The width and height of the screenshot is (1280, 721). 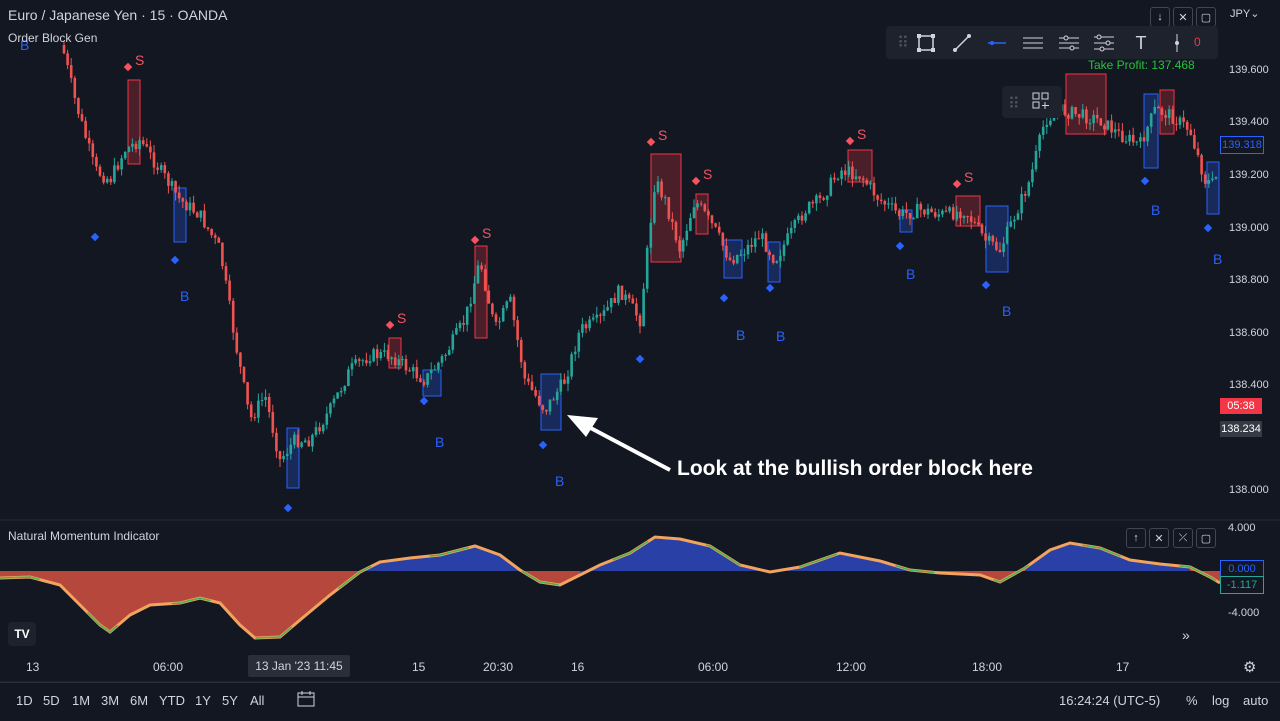 I want to click on annotation-text: Look at the bullish order block here, so click(x=855, y=468).